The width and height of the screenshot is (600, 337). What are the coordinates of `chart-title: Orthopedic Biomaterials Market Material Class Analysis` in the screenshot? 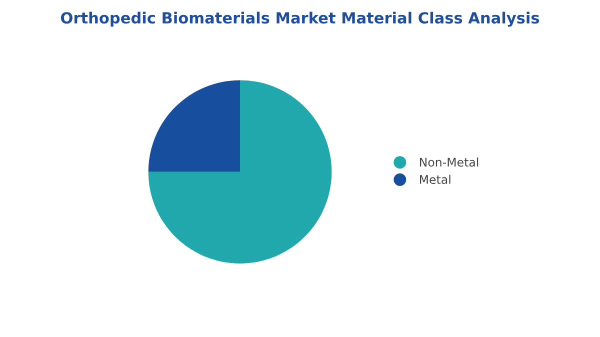 It's located at (300, 19).